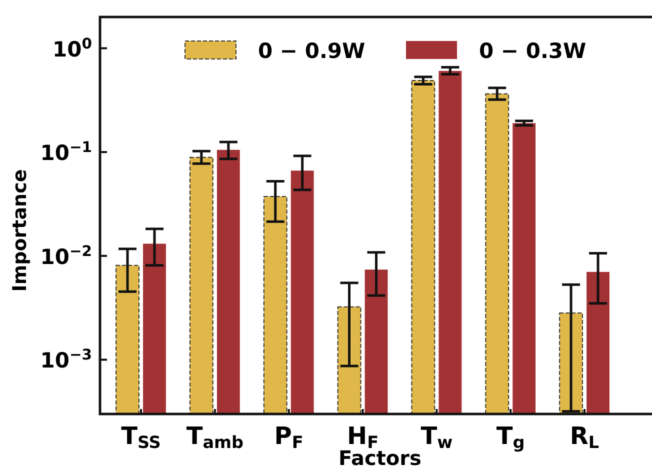 Image resolution: width=652 pixels, height=467 pixels. I want to click on x-tick-label: T$_{w}$, so click(436, 437).